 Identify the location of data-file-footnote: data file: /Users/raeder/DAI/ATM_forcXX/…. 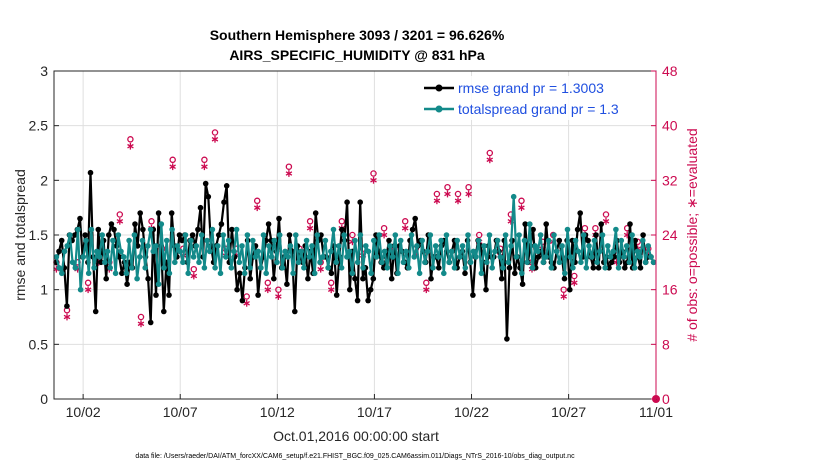
(355, 456).